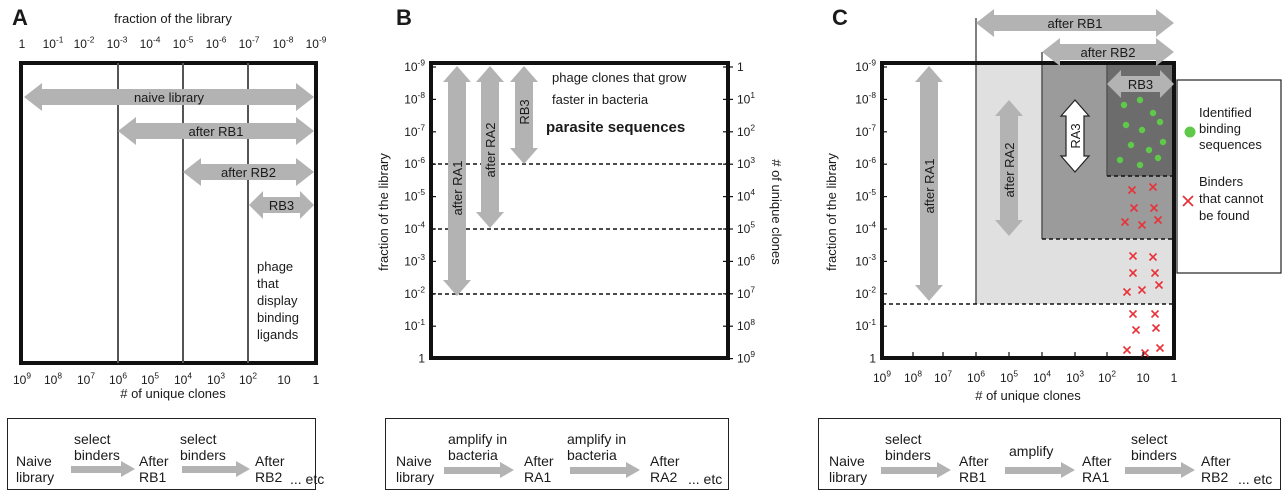 The height and width of the screenshot is (494, 1284). Describe the element at coordinates (60, 40) in the screenshot. I see `a-top-tick-1-exp: -1` at that location.